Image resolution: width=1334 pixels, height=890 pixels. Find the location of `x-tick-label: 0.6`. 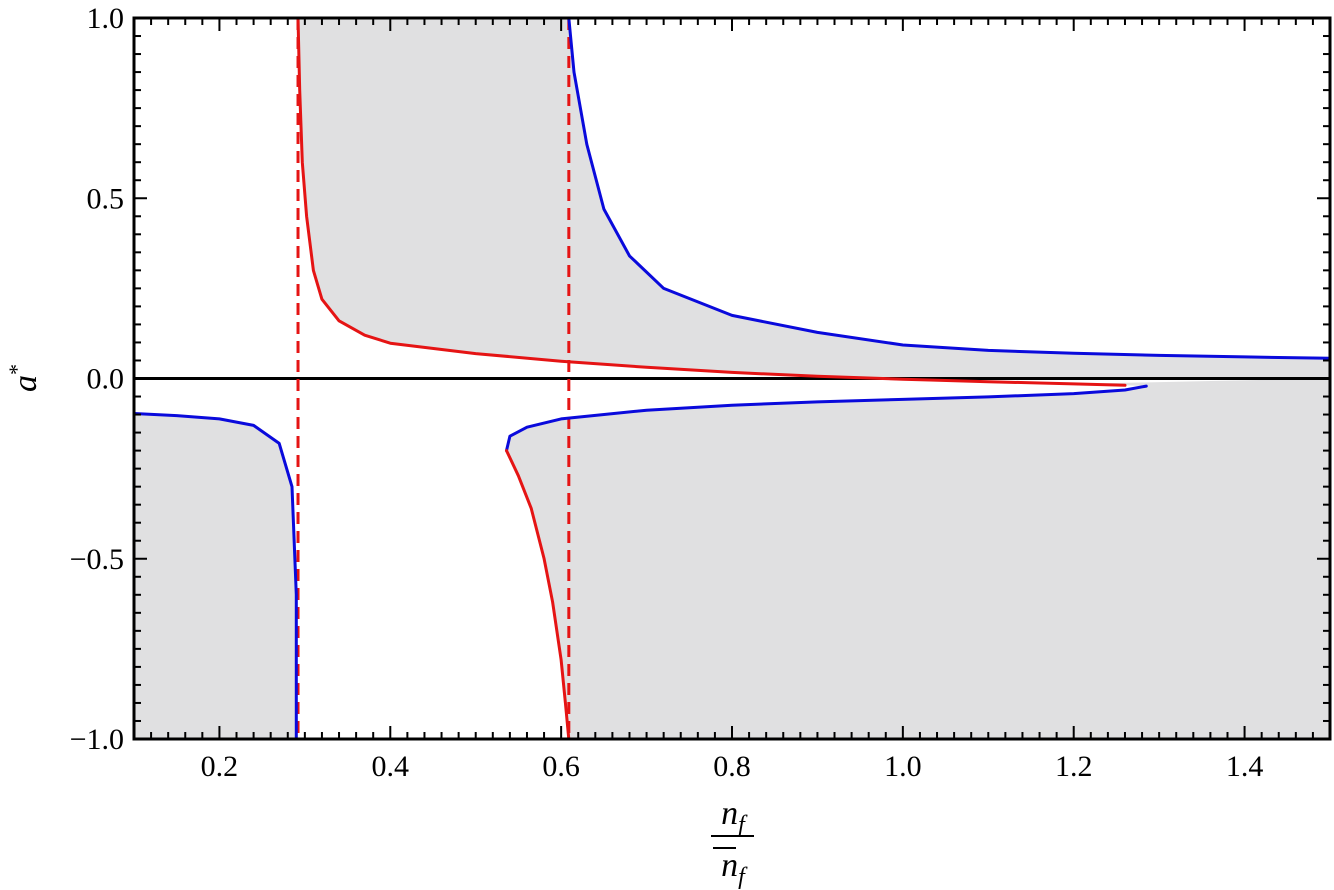

x-tick-label: 0.6 is located at coordinates (561, 766).